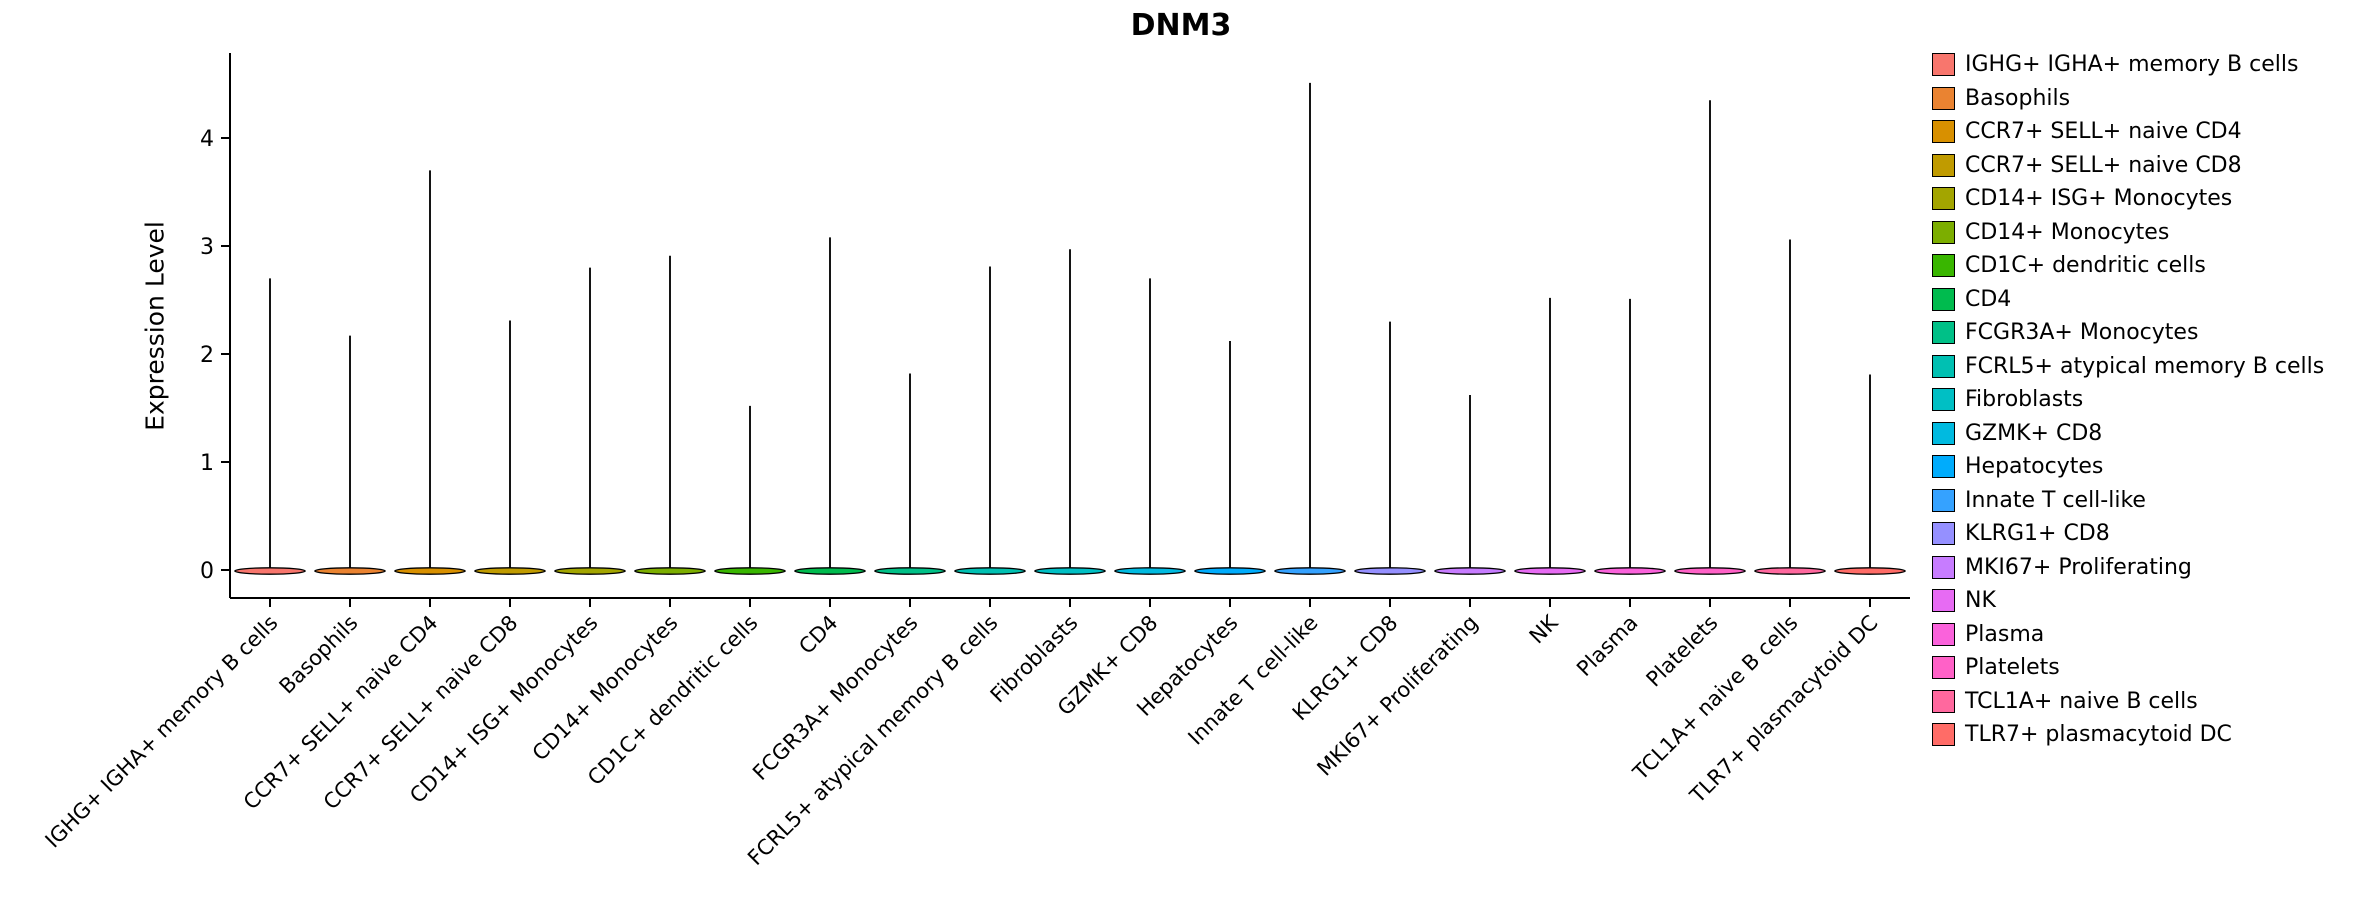  Describe the element at coordinates (2078, 567) in the screenshot. I see `legend-label: MKI67+ Proliferating` at that location.